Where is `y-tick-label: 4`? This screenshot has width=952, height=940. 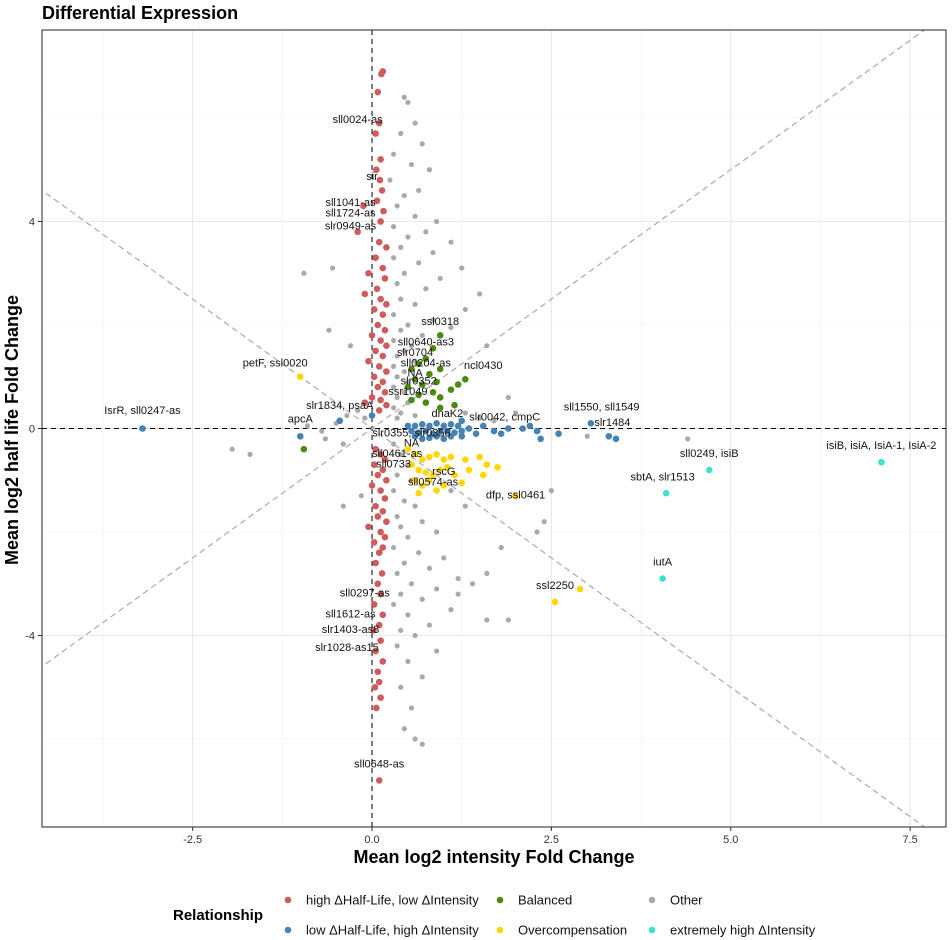 y-tick-label: 4 is located at coordinates (32, 222).